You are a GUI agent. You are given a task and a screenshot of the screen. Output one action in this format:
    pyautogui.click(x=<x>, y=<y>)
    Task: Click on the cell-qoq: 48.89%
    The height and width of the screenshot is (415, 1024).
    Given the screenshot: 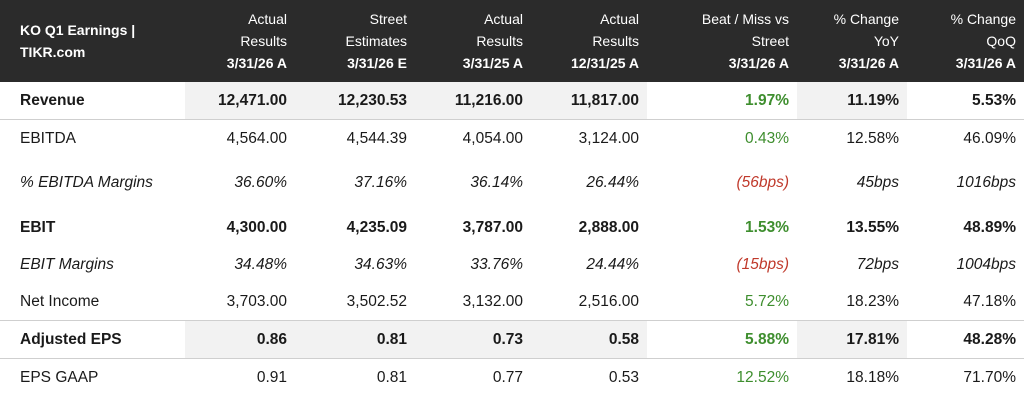 What is the action you would take?
    pyautogui.click(x=989, y=227)
    